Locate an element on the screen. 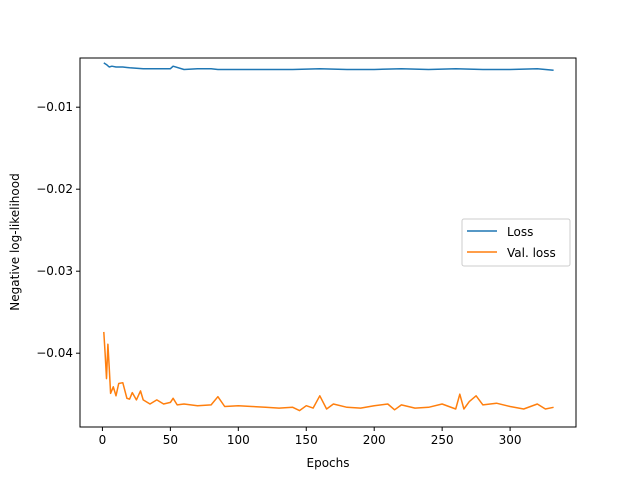 Image resolution: width=640 pixels, height=480 pixels. x-tick-label: 50 is located at coordinates (170, 440).